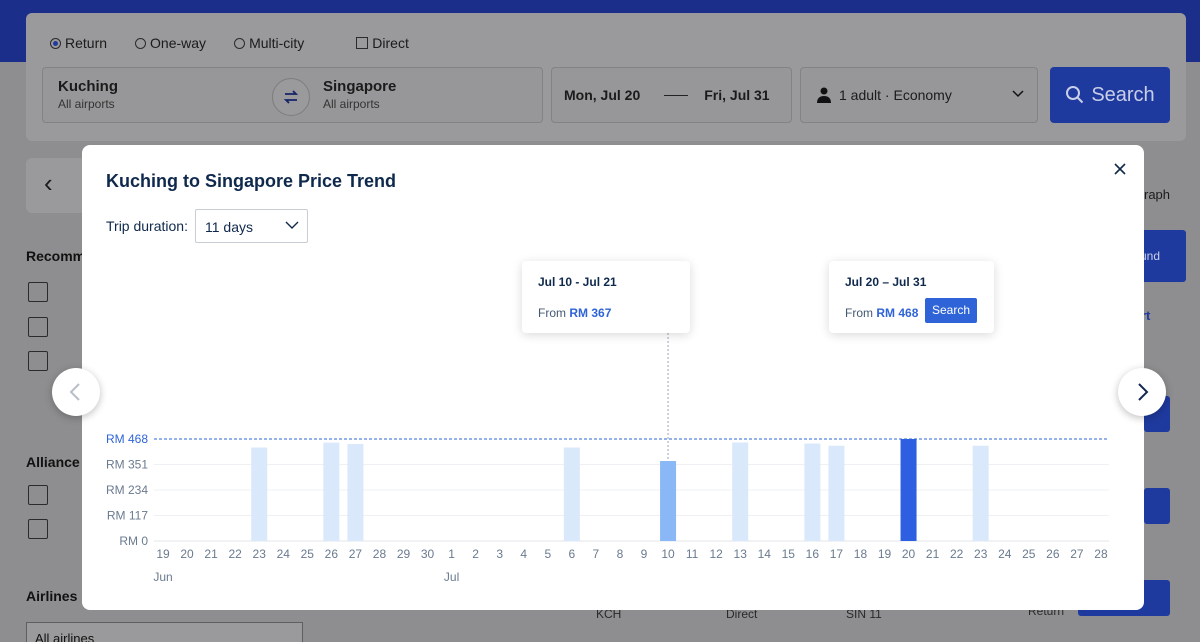 The image size is (1200, 642). I want to click on x-tick-label: 15, so click(789, 554).